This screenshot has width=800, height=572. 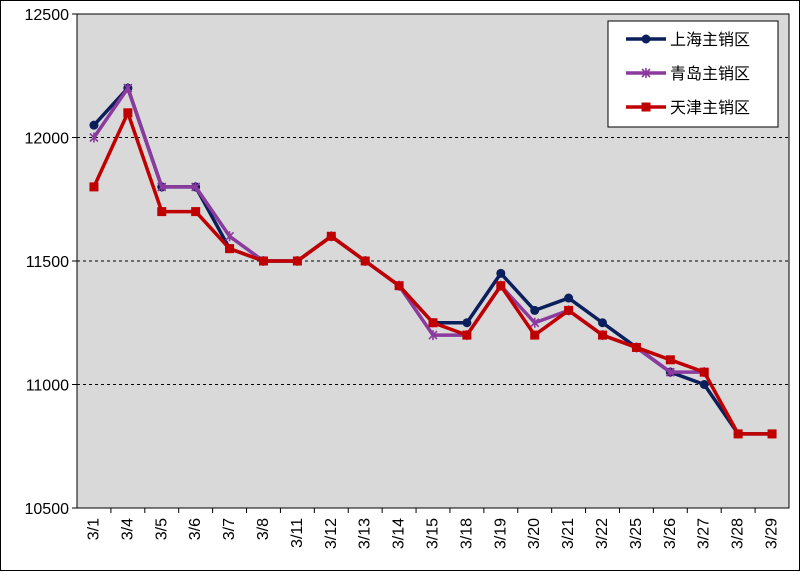 I want to click on legend-item: 天津主销区, so click(x=688, y=107).